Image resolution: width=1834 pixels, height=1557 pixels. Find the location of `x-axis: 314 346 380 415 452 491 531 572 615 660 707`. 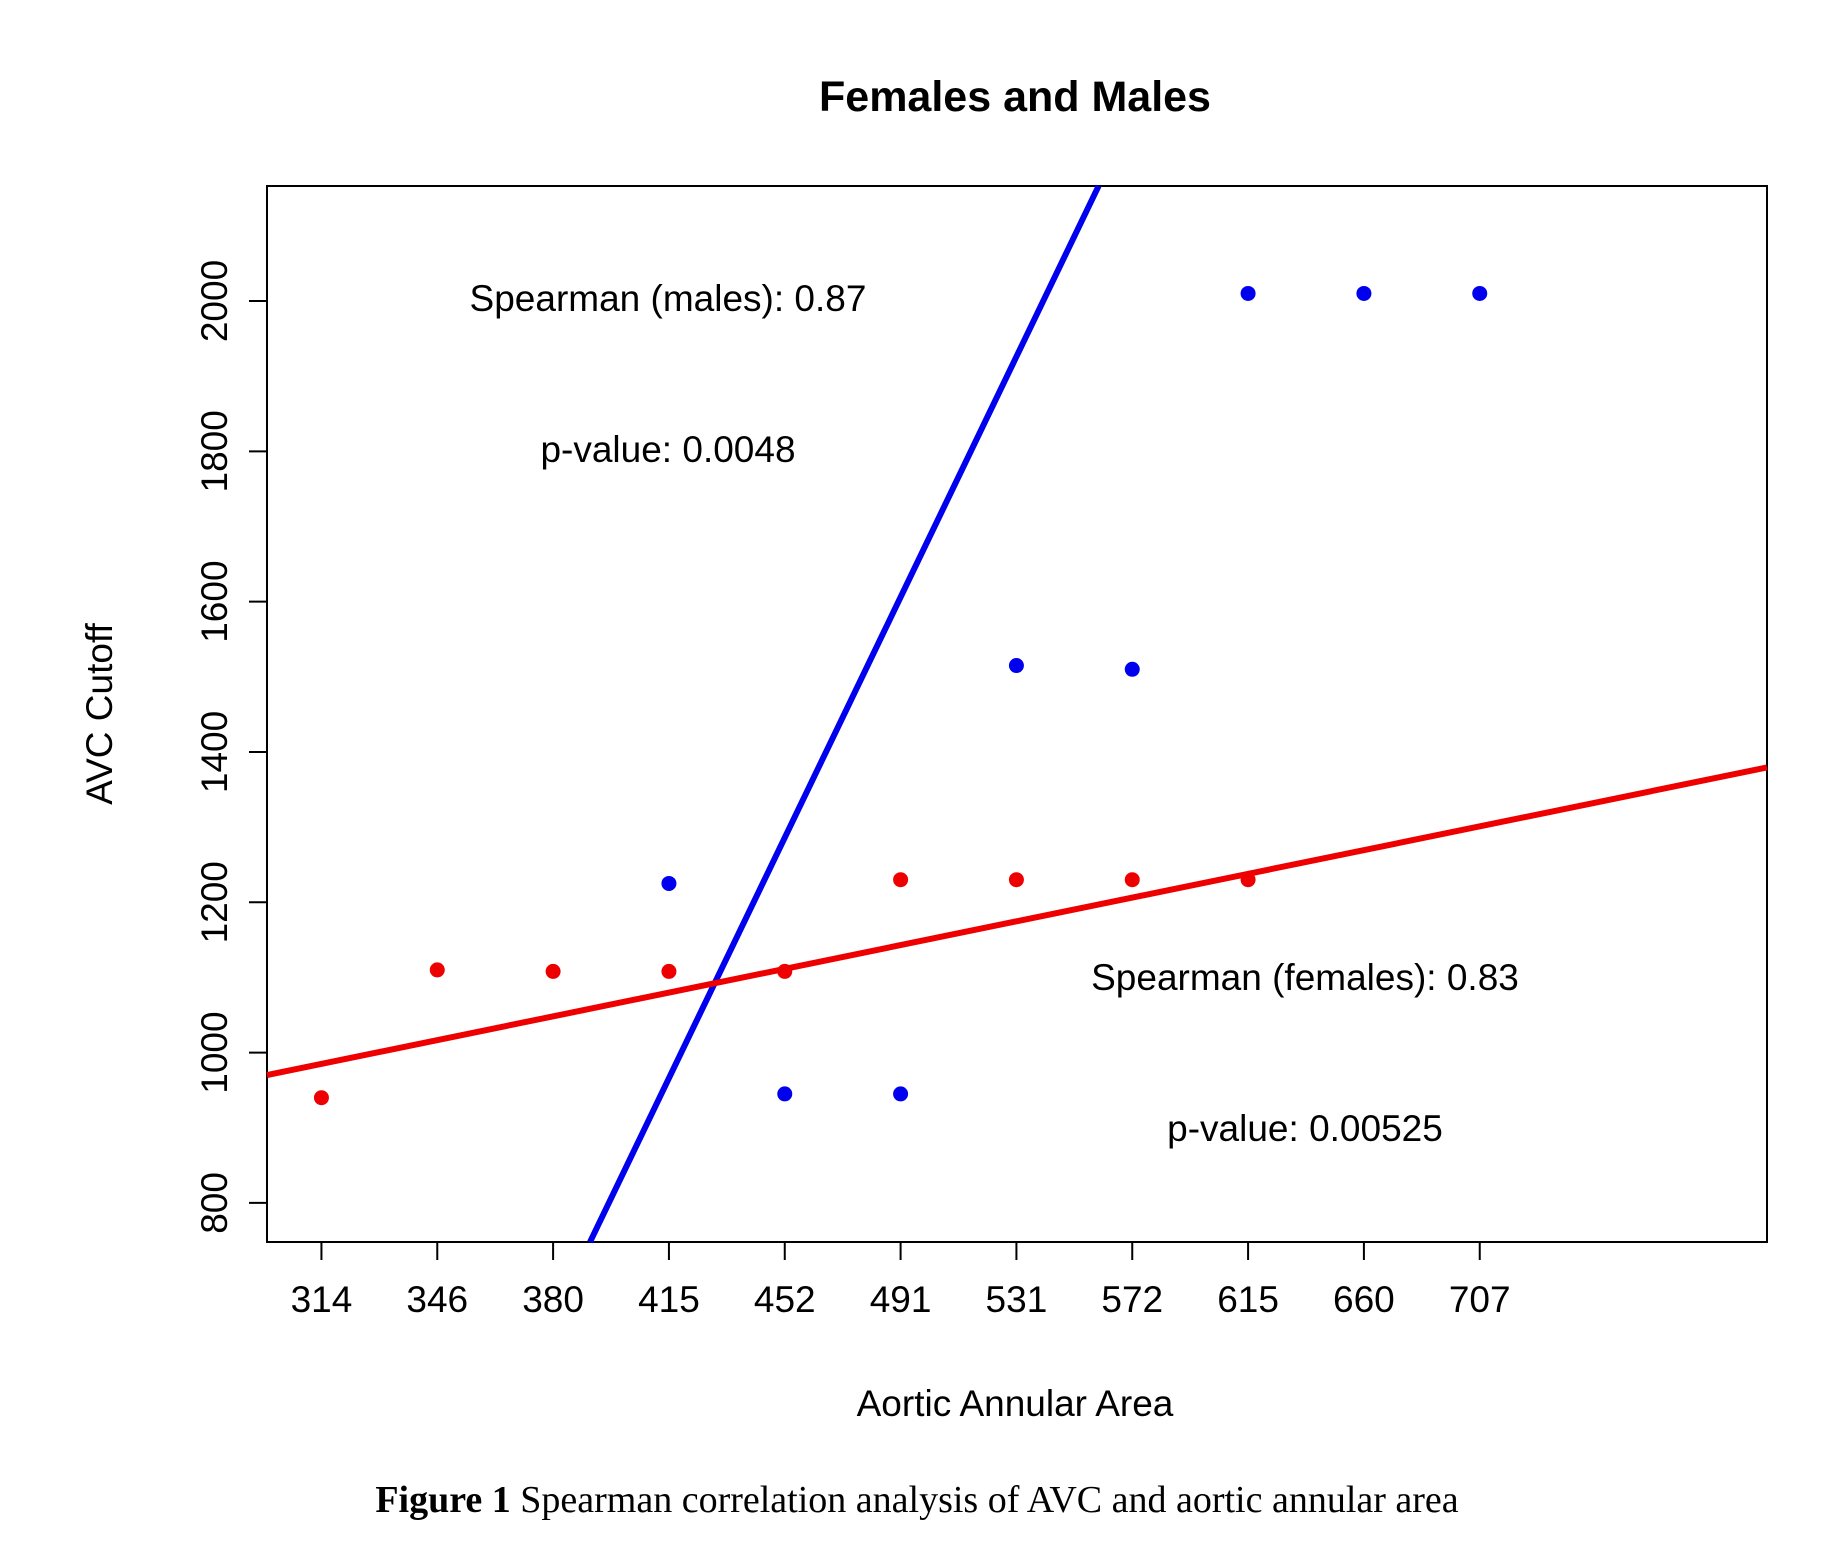

x-axis: 314 346 380 415 452 491 531 572 615 660 707 is located at coordinates (901, 1280).